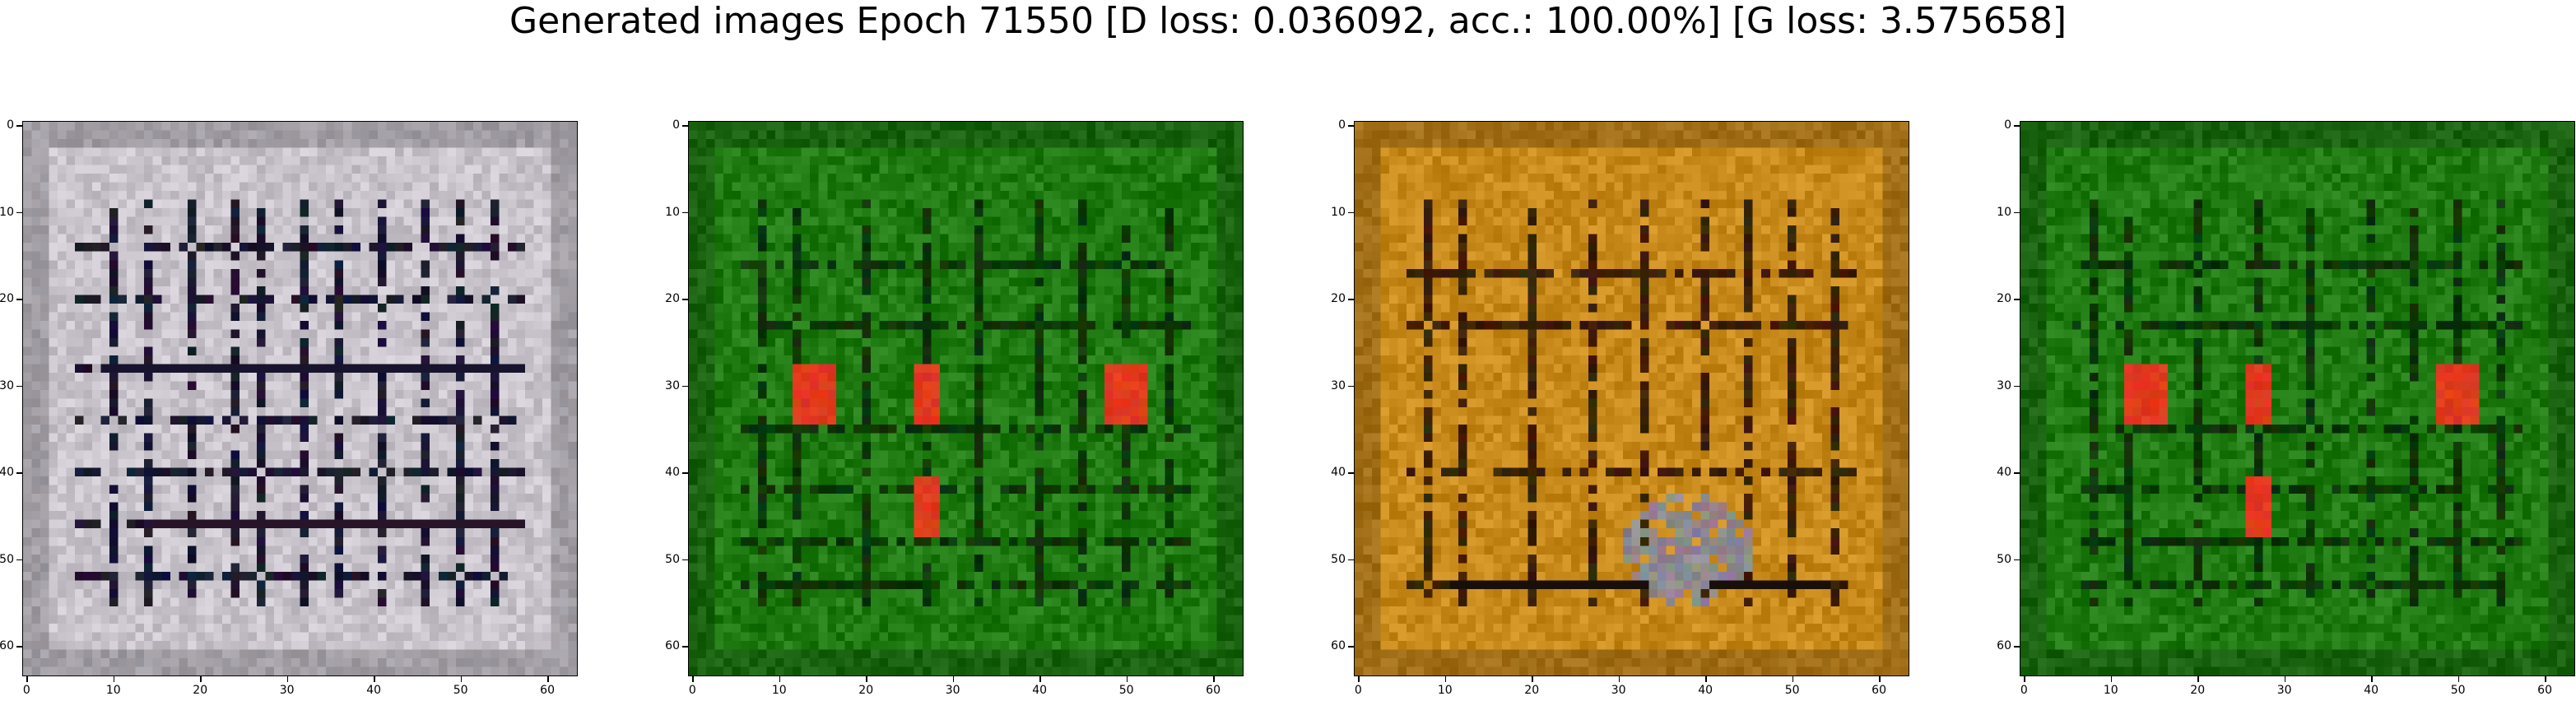 The image size is (2576, 701). I want to click on x-tick-label: 20, so click(2197, 690).